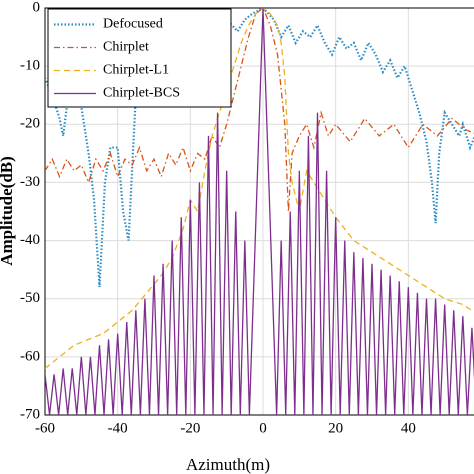 The height and width of the screenshot is (474, 474). What do you see at coordinates (37, 7) in the screenshot?
I see `y-tick-label: 0` at bounding box center [37, 7].